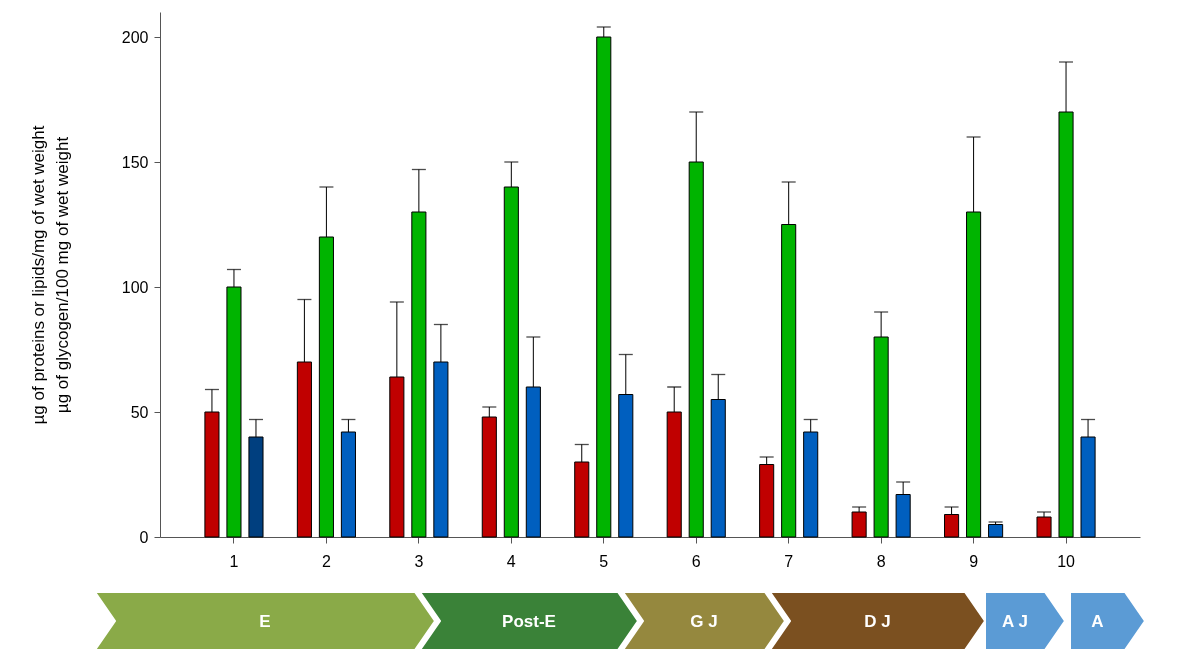  I want to click on y-tick-label: 150, so click(135, 162).